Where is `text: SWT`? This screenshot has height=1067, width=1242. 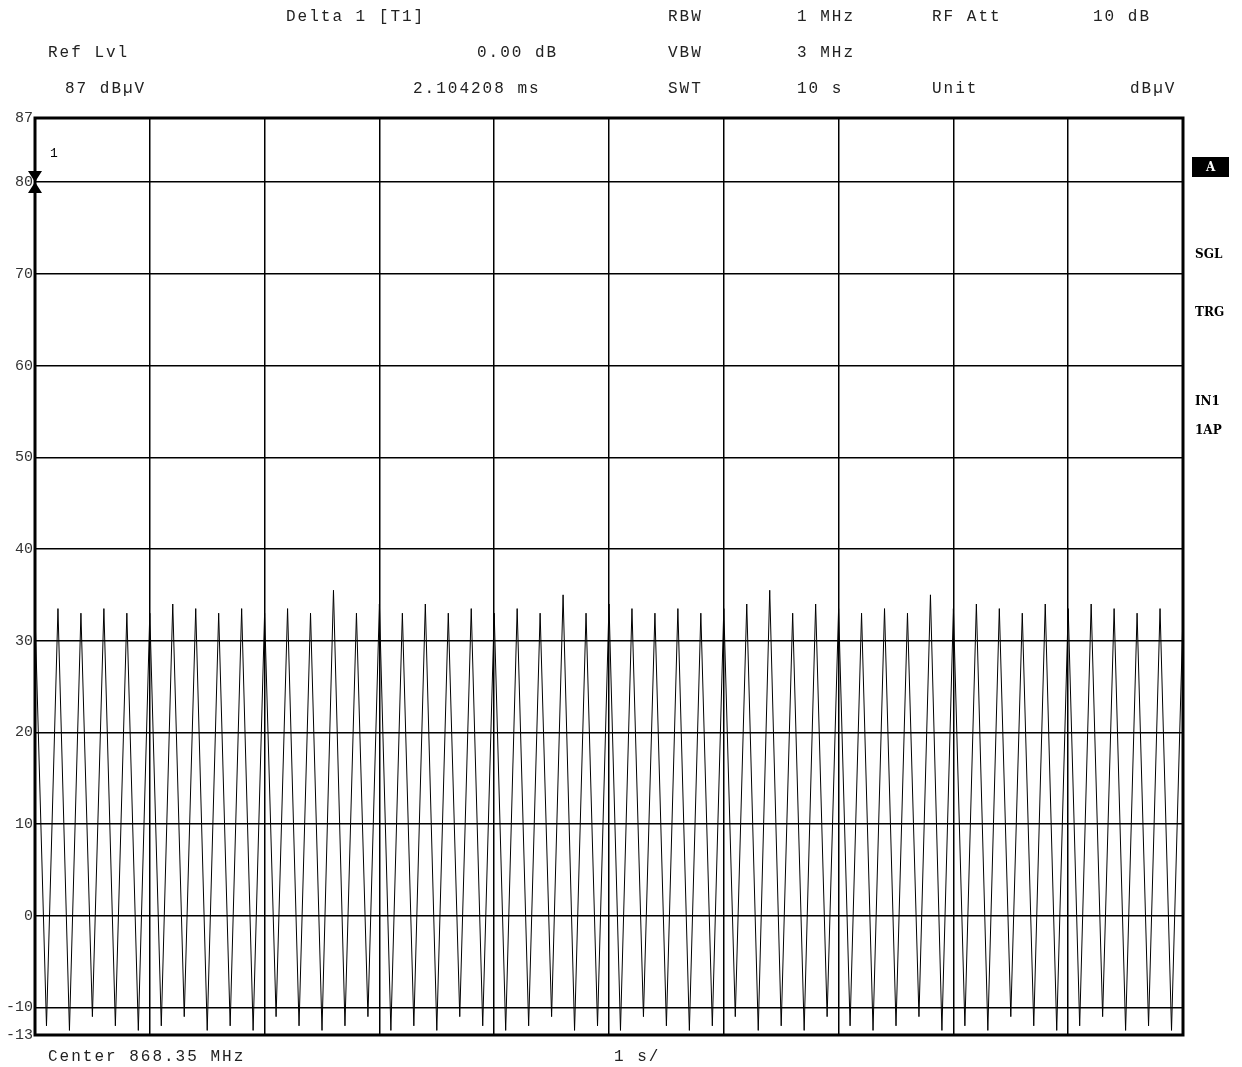
text: SWT is located at coordinates (685, 89).